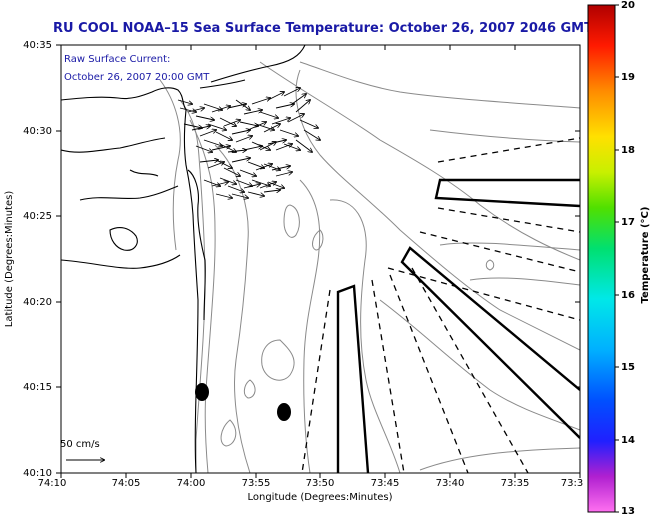 This screenshot has width=651, height=518. What do you see at coordinates (572, 483) in the screenshot?
I see `x-tick-label: 73:3` at bounding box center [572, 483].